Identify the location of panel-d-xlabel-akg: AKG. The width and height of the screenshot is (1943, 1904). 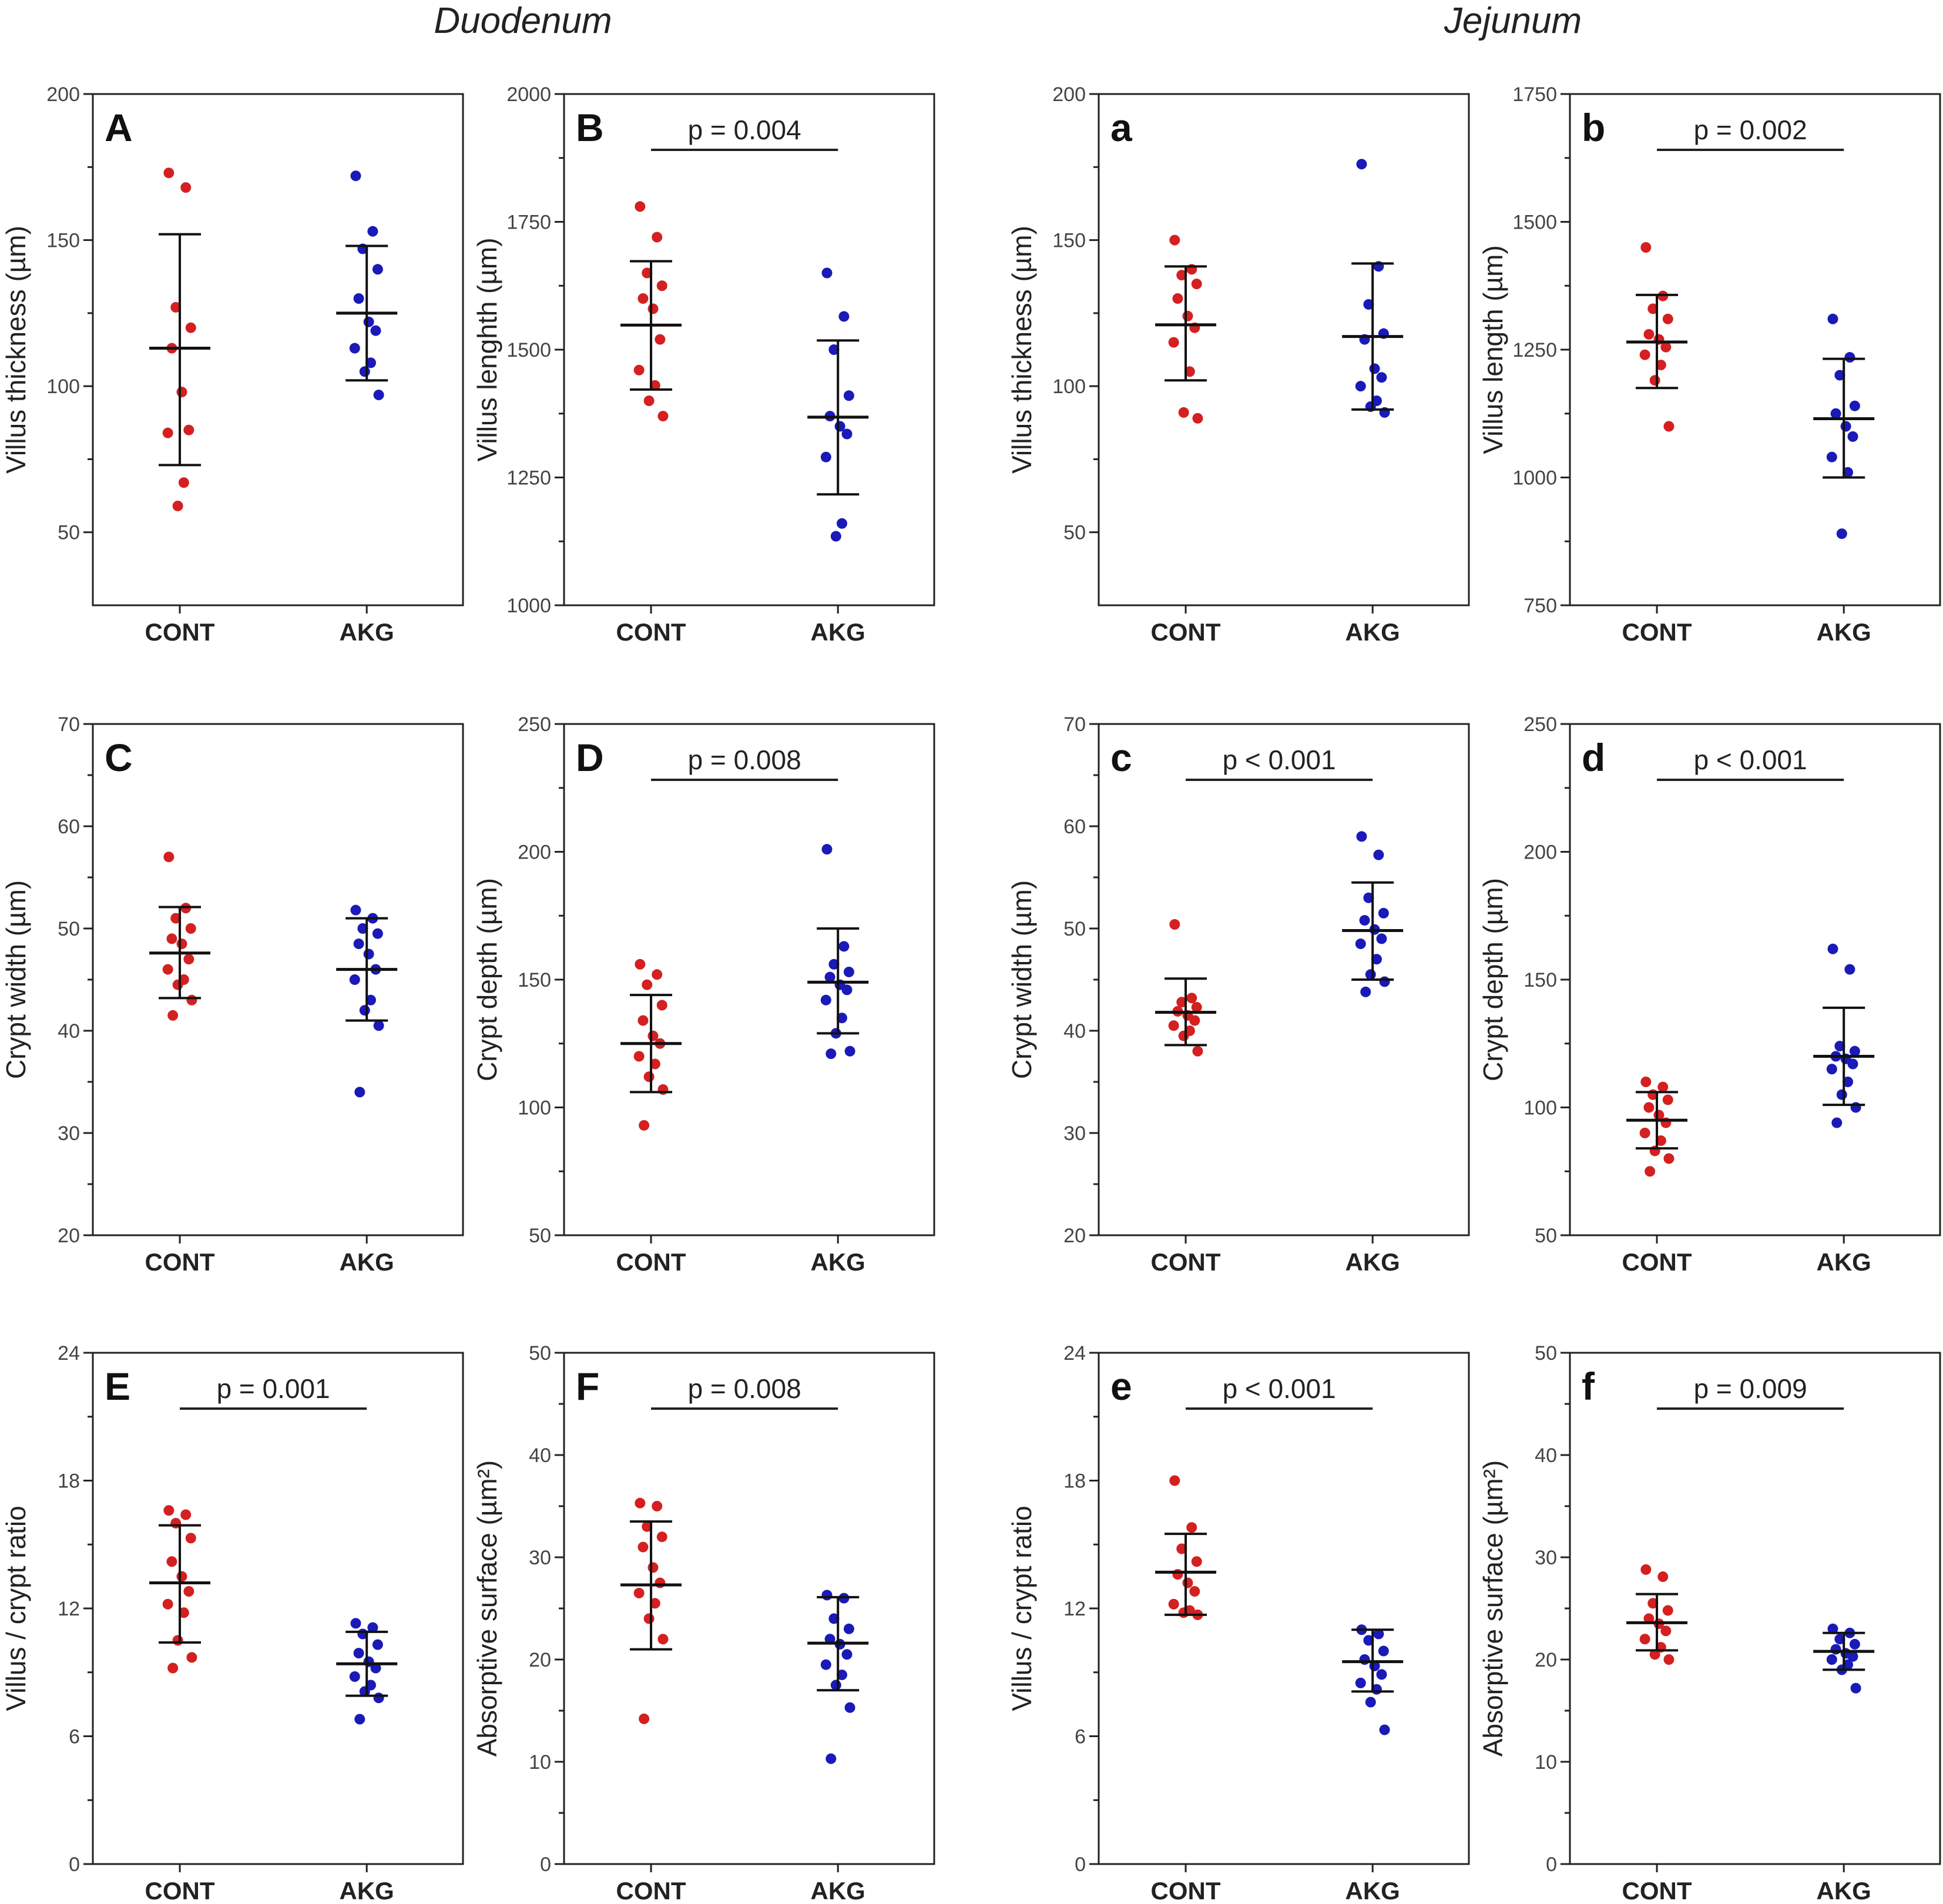
(1844, 1262).